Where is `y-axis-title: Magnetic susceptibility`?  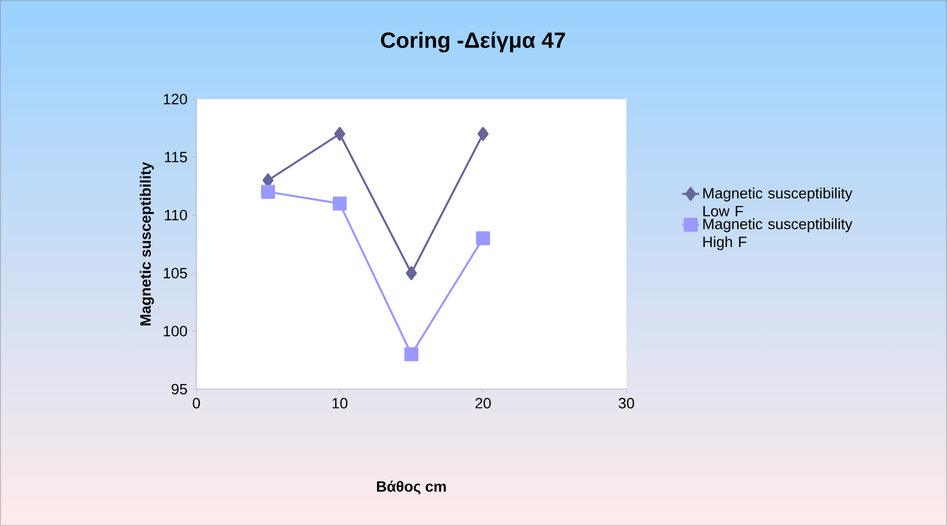
y-axis-title: Magnetic susceptibility is located at coordinates (147, 244).